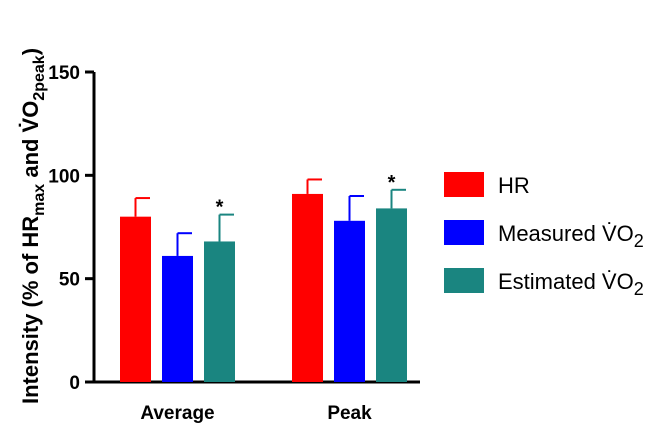 The image size is (668, 441). Describe the element at coordinates (74, 383) in the screenshot. I see `y-tick-label: 0` at that location.